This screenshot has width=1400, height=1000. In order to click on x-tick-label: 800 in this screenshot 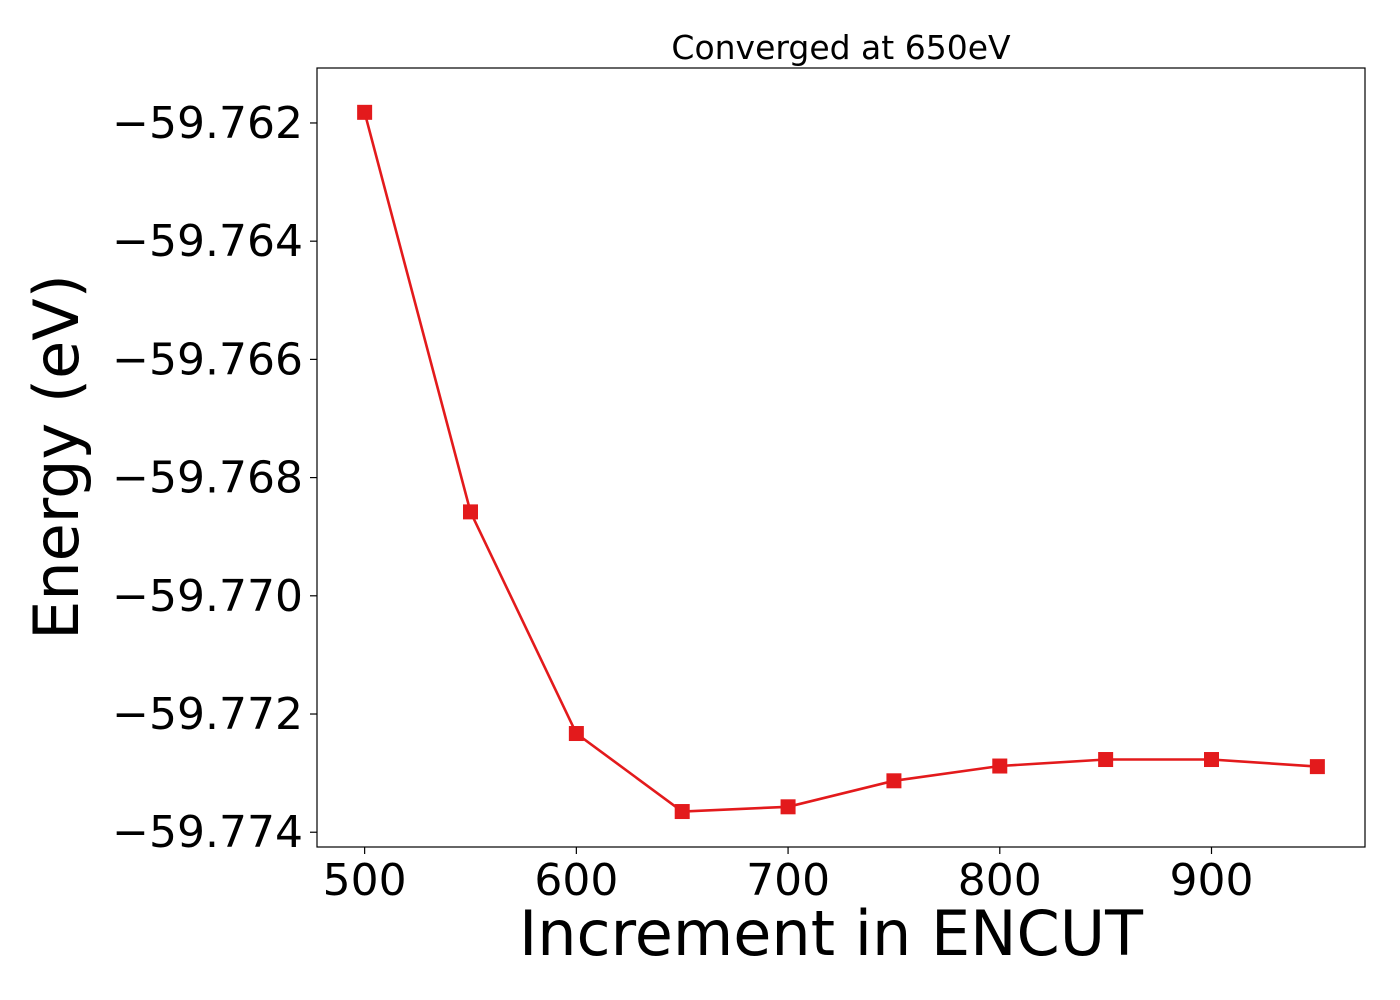, I will do `click(1000, 880)`.